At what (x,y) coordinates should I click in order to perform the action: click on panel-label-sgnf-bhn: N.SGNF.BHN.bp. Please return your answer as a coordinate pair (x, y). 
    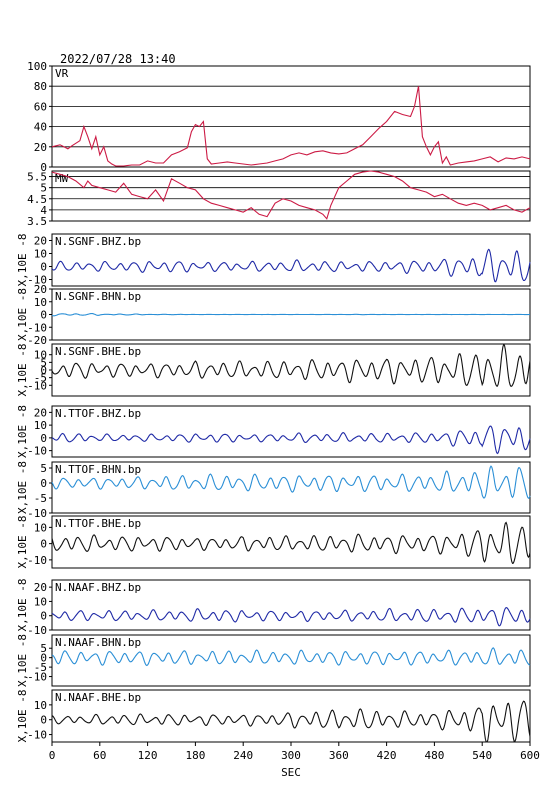
    Looking at the image, I should click on (98, 296).